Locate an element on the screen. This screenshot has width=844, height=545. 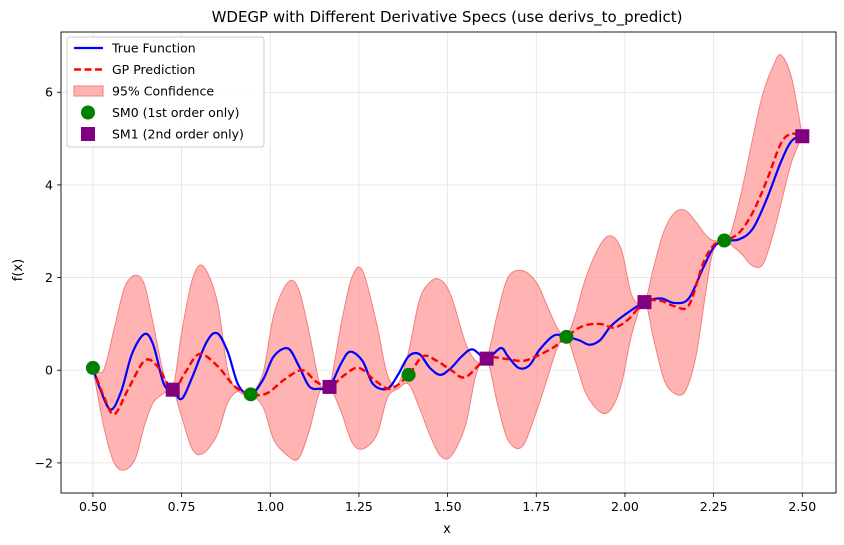
legend-label: GP Prediction is located at coordinates (153, 69).